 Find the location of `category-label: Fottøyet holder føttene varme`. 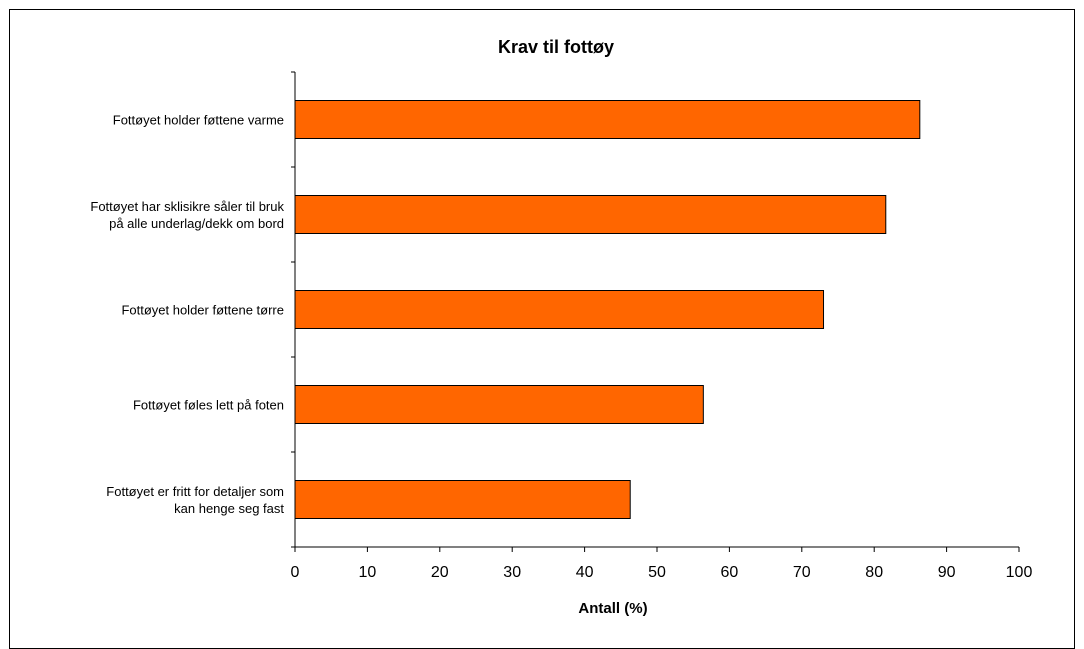

category-label: Fottøyet holder føttene varme is located at coordinates (198, 120).